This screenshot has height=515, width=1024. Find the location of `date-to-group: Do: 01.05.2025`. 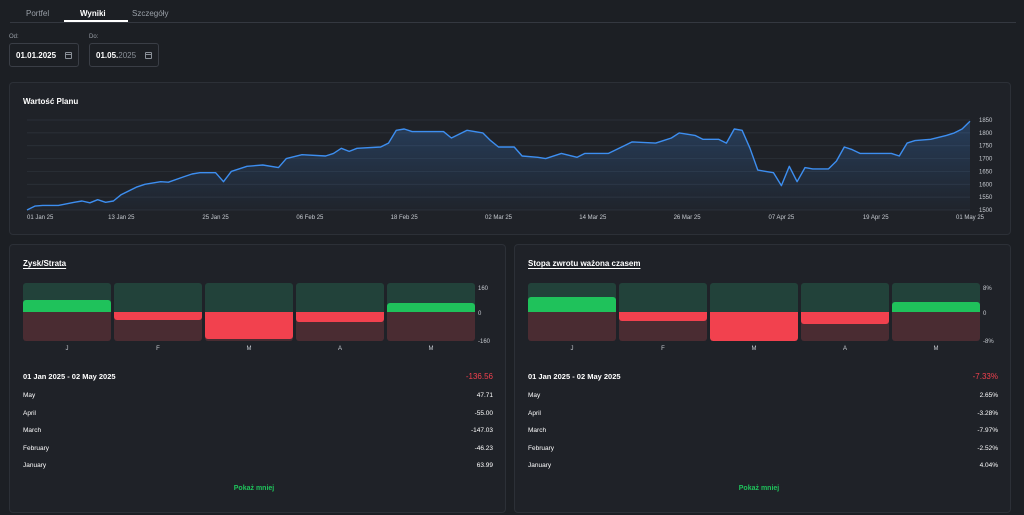

date-to-group: Do: 01.05.2025 is located at coordinates (124, 50).